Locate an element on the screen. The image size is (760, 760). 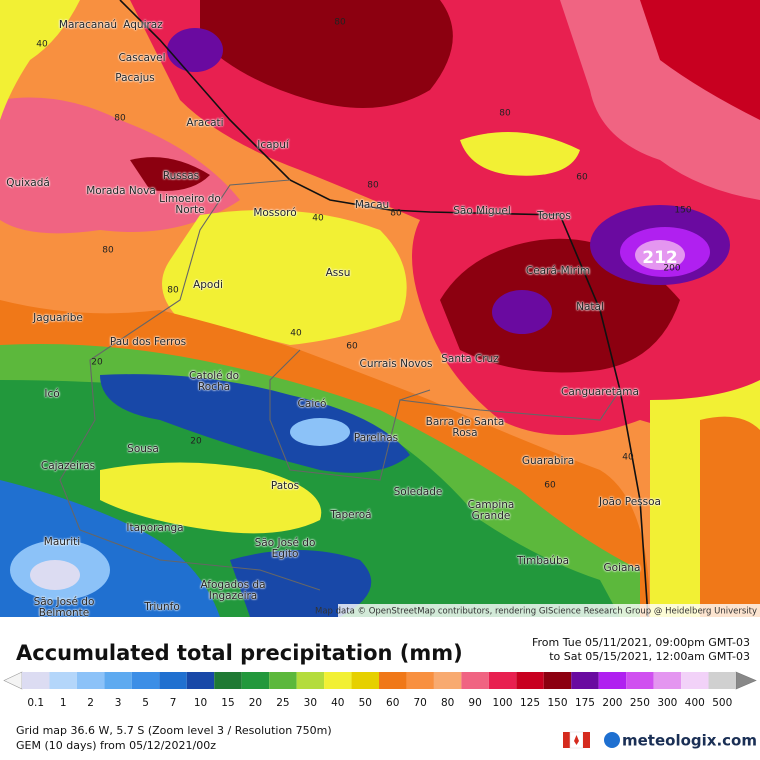
city-label: Quixadá is located at coordinates (28, 183).